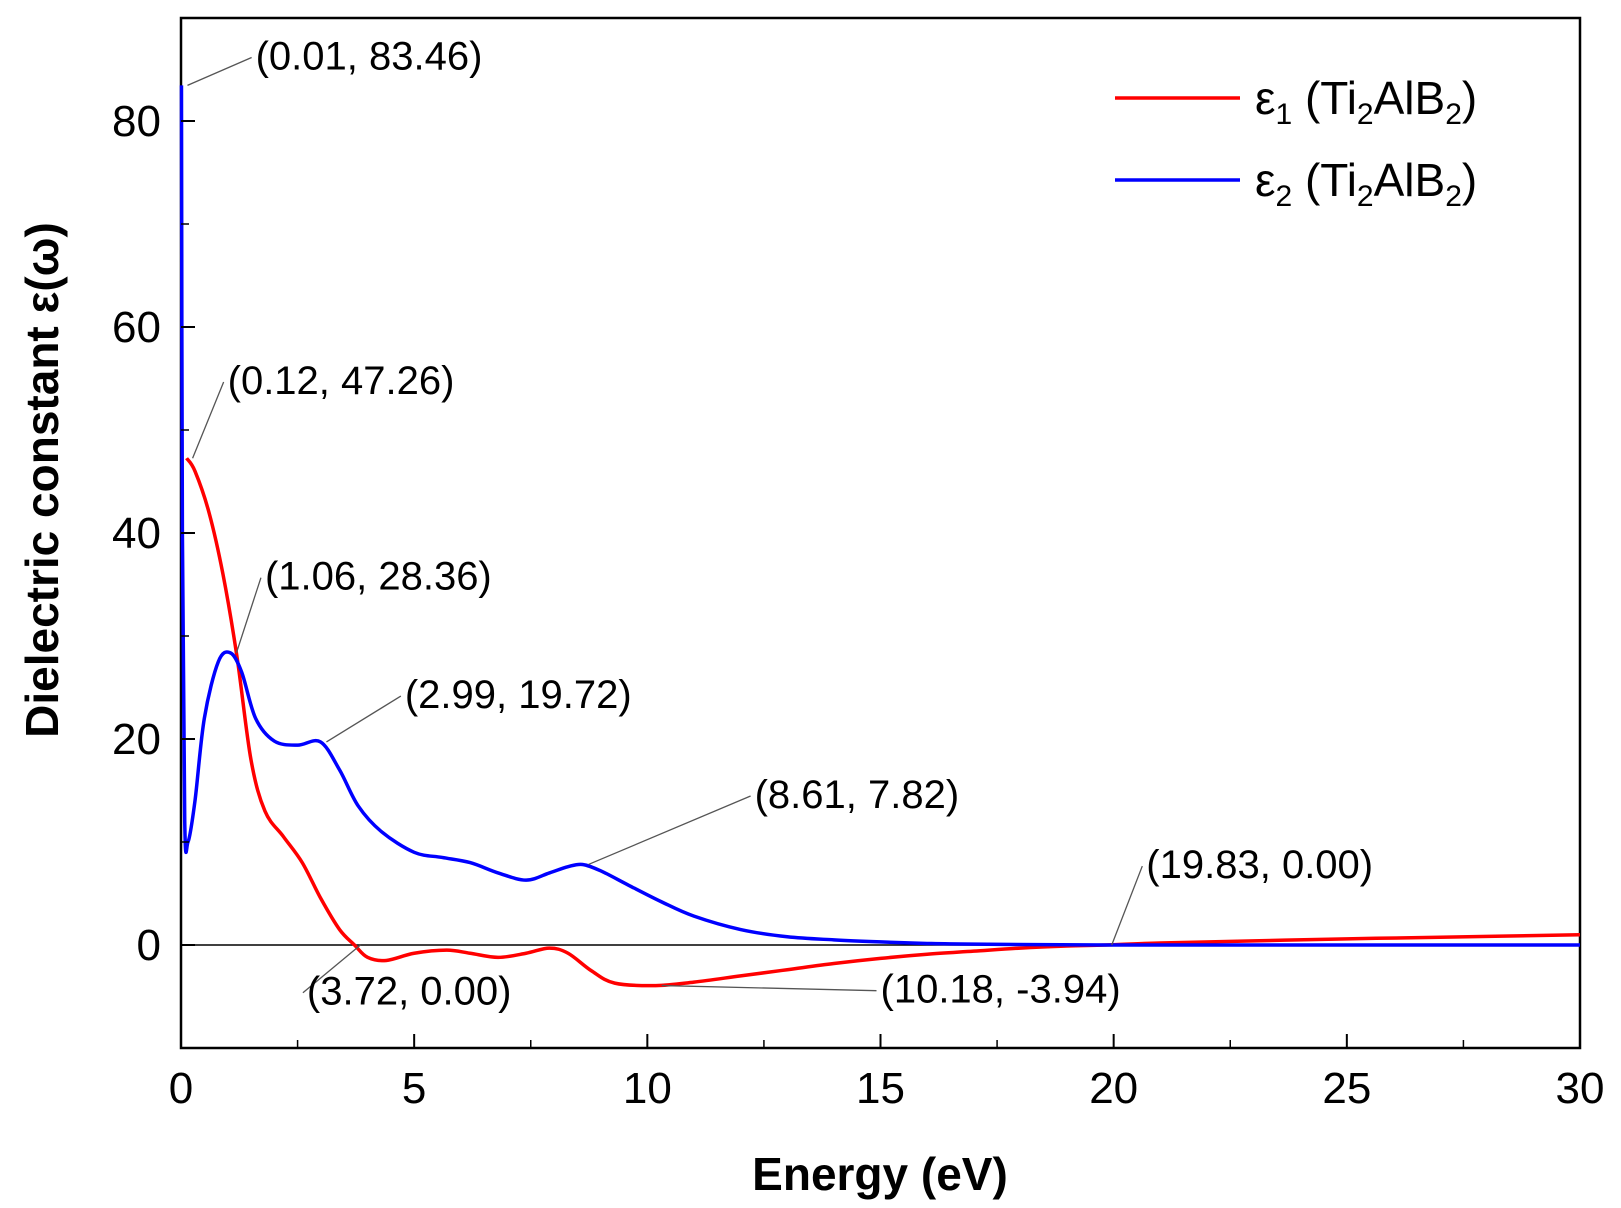 Image resolution: width=1621 pixels, height=1208 pixels. Describe the element at coordinates (149, 945) in the screenshot. I see `y-tick-label: 0` at that location.